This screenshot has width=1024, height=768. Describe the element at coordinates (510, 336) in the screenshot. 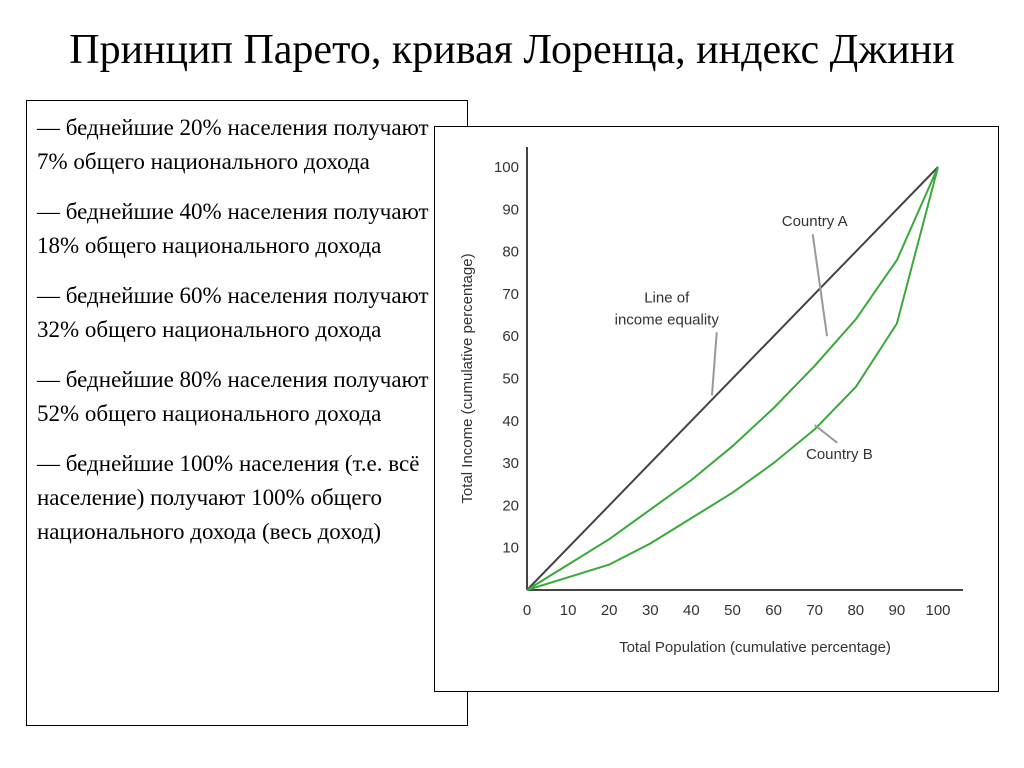

I see `y-tick-label: 60` at that location.